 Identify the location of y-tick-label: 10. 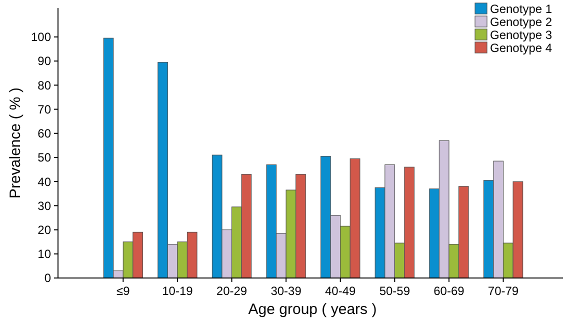
(45, 254).